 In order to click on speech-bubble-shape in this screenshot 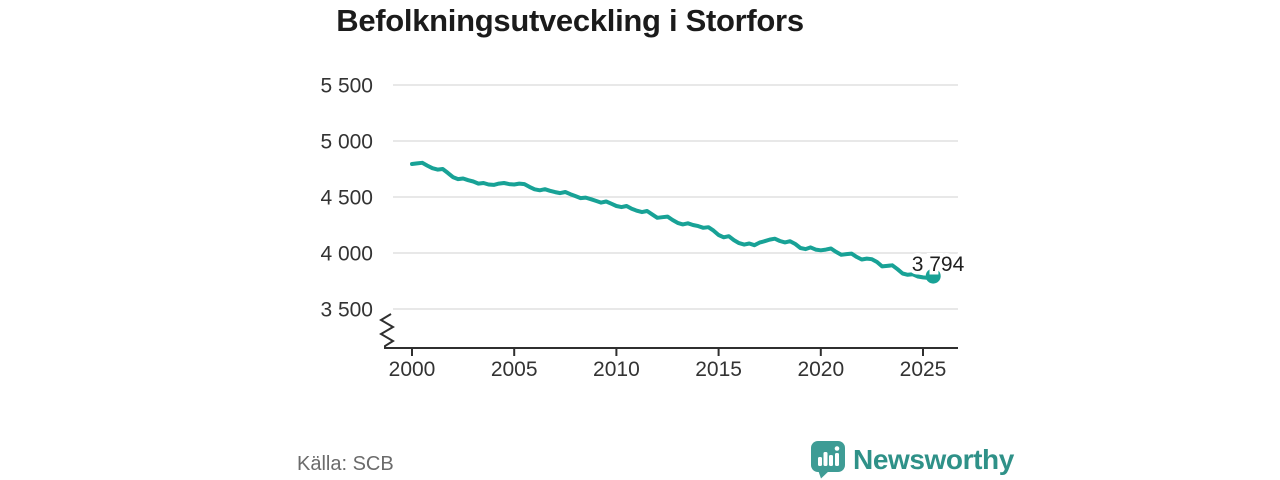, I will do `click(828, 456)`.